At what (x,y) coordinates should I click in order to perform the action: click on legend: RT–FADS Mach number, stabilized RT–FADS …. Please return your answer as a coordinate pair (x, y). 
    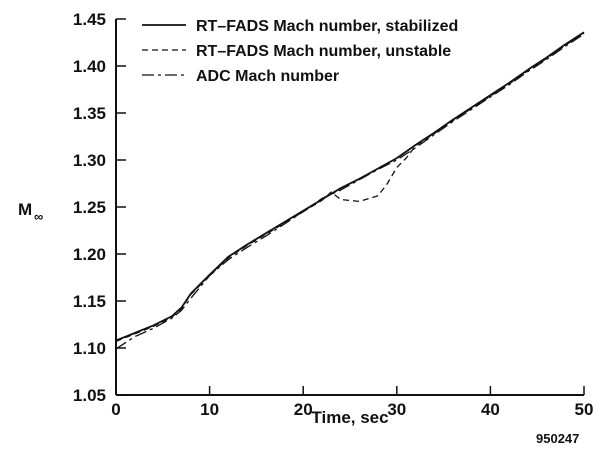
    Looking at the image, I should click on (300, 51).